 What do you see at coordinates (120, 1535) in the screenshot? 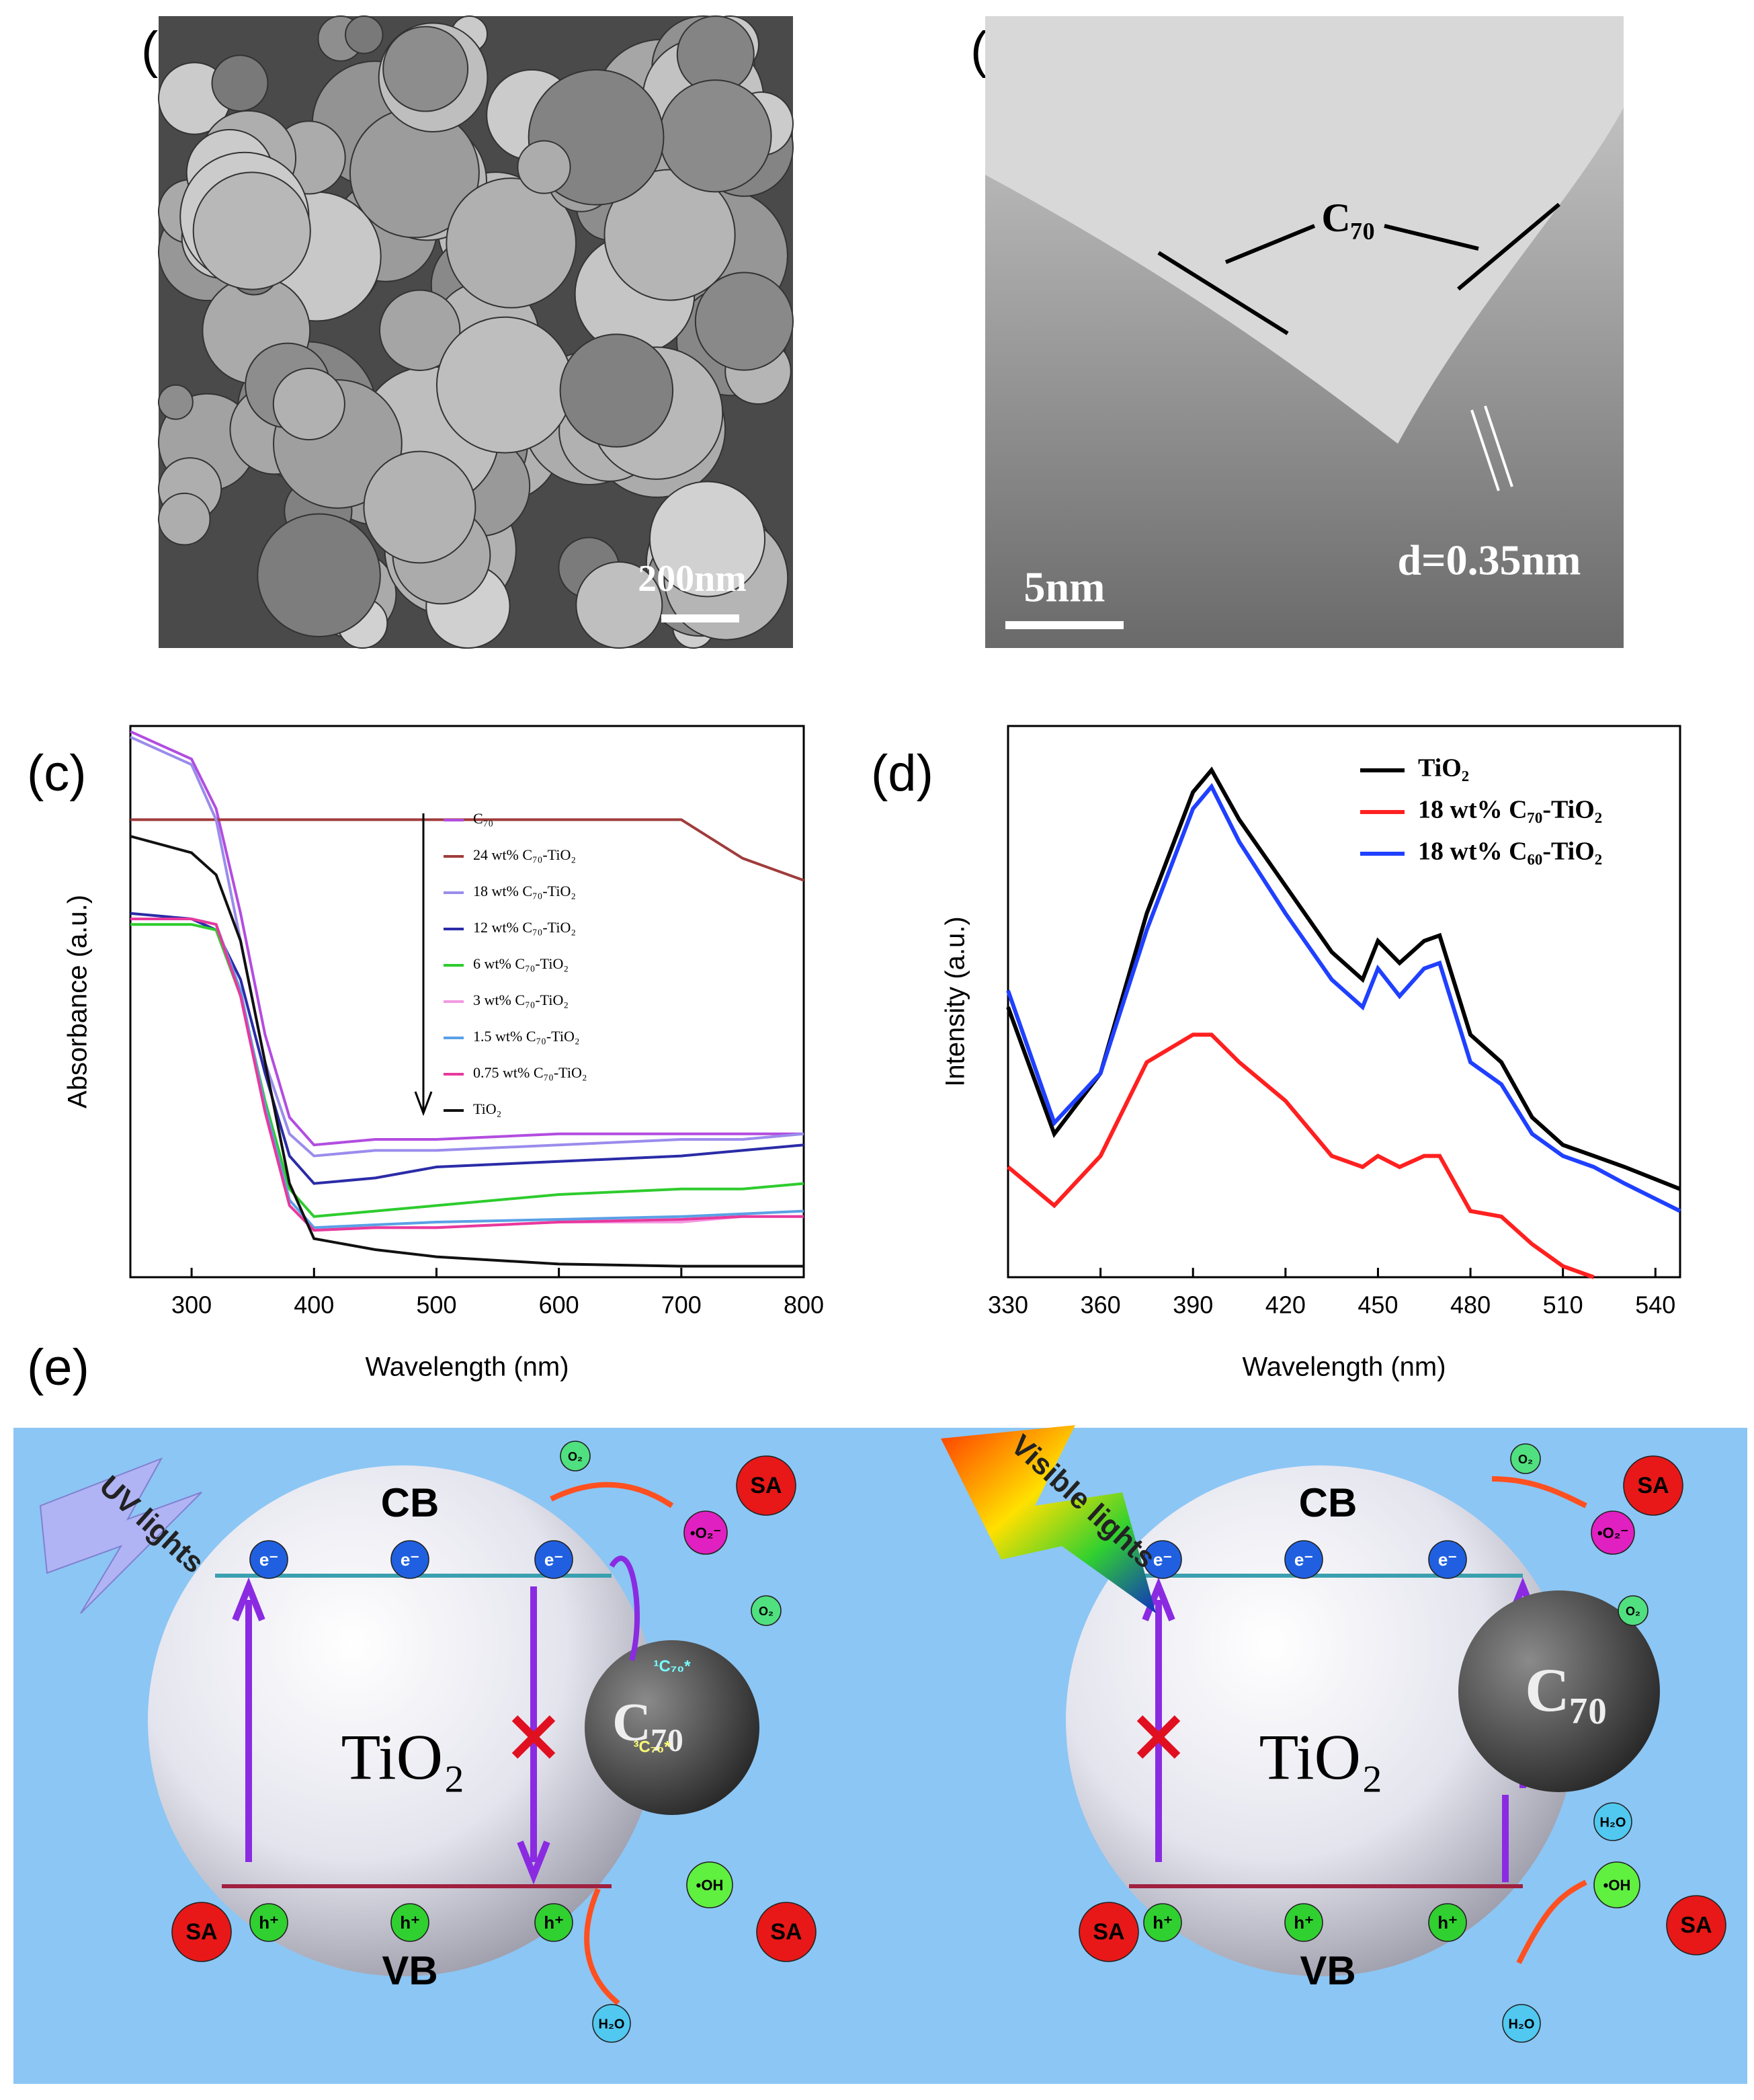
I see `uv-bolt` at bounding box center [120, 1535].